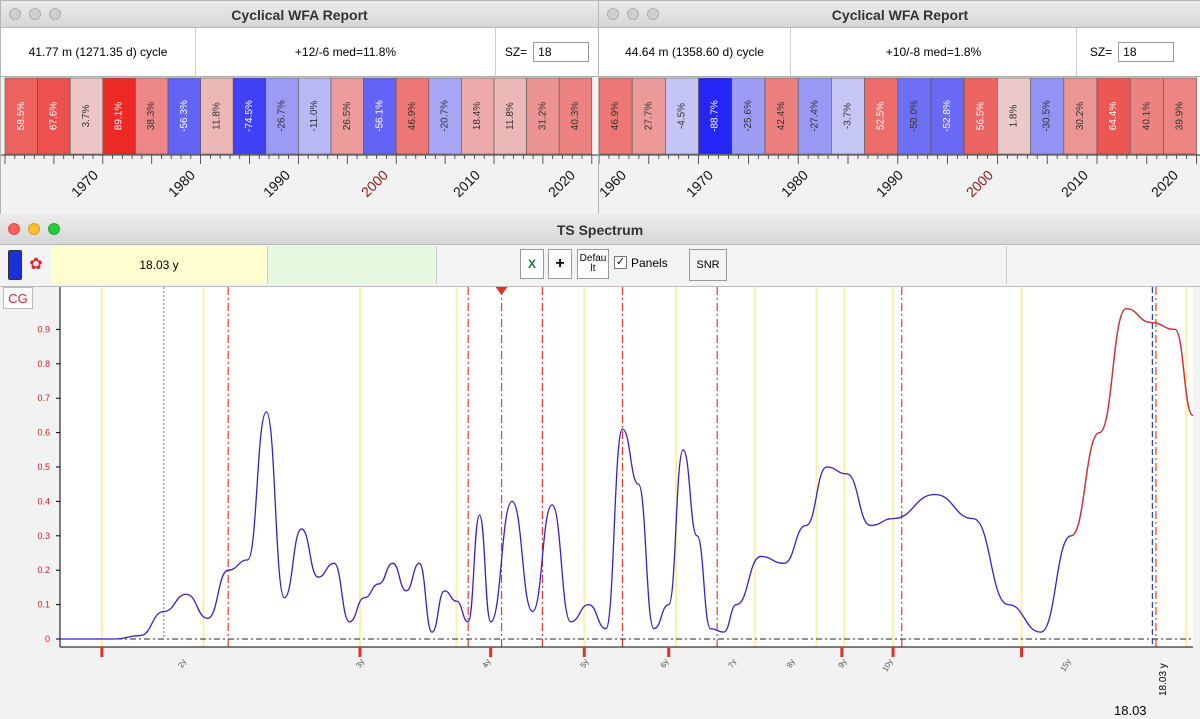  What do you see at coordinates (1080, 116) in the screenshot?
I see `wfa-cell-label: 30.2%` at bounding box center [1080, 116].